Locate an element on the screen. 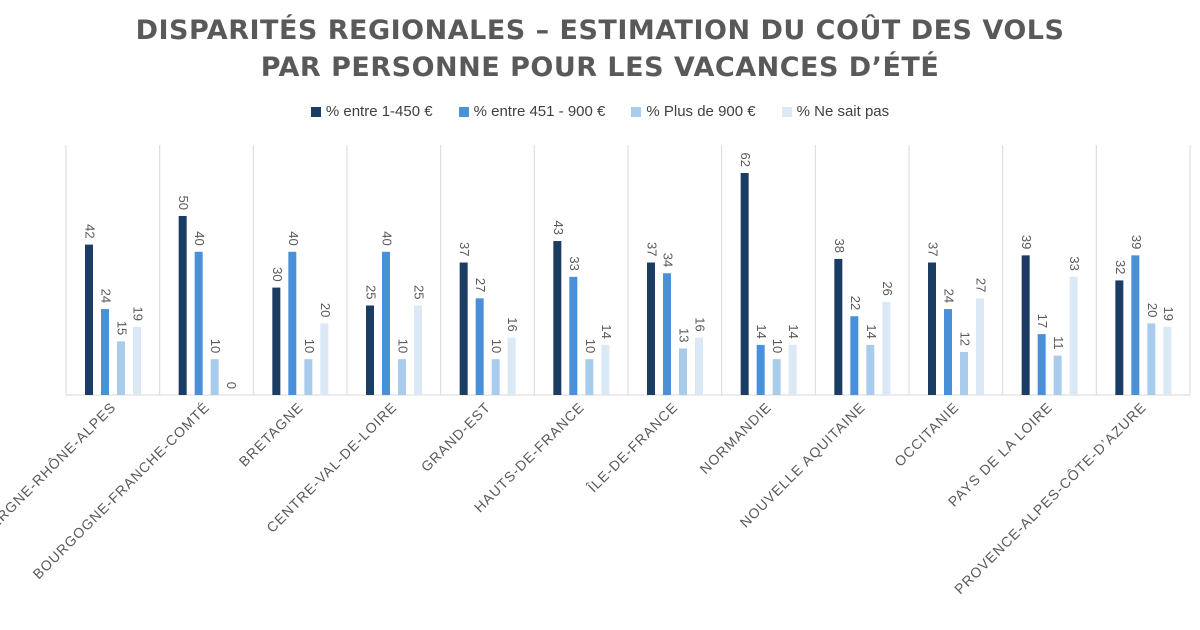 This screenshot has height=630, width=1200. legend-label: % Ne sait pas is located at coordinates (843, 111).